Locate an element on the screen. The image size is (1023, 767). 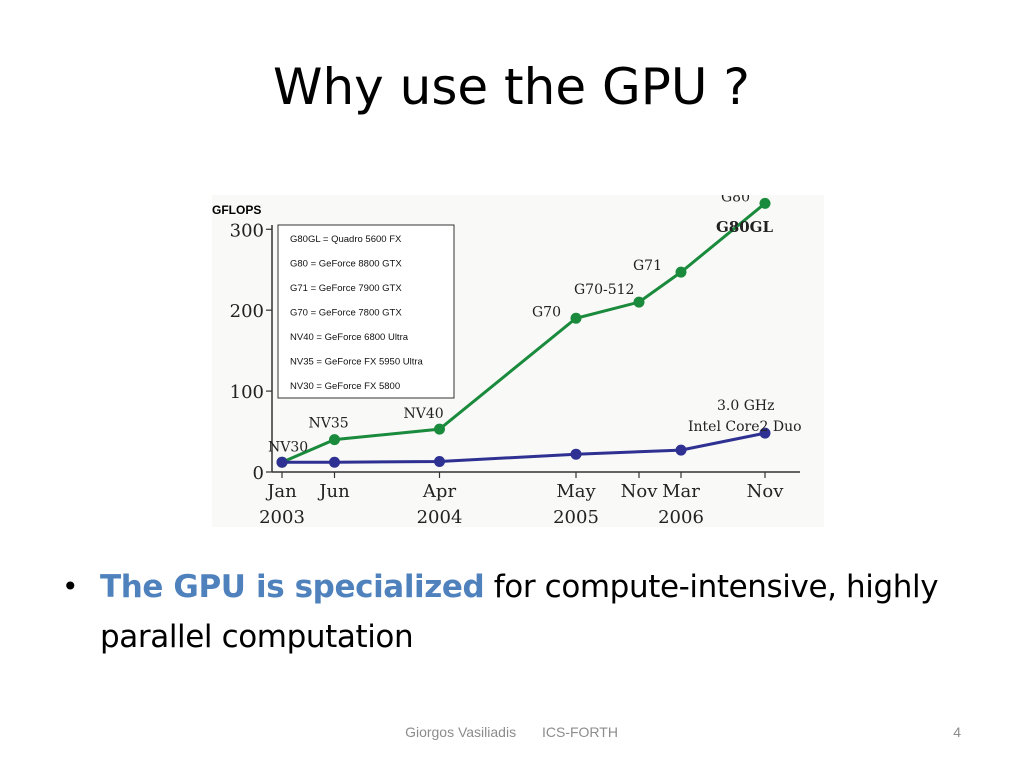
x-tick-year: 2005 is located at coordinates (576, 517).